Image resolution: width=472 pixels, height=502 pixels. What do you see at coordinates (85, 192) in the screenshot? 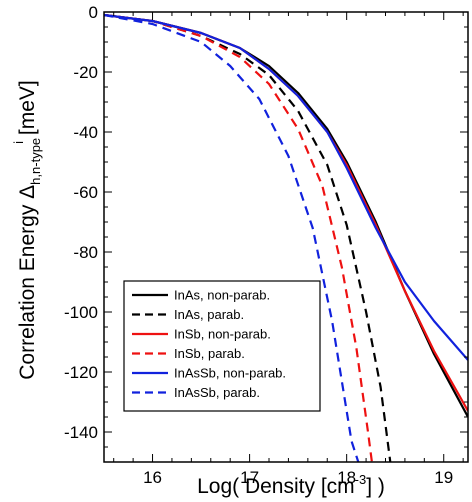
I see `y-tick-label: -60` at bounding box center [85, 192].